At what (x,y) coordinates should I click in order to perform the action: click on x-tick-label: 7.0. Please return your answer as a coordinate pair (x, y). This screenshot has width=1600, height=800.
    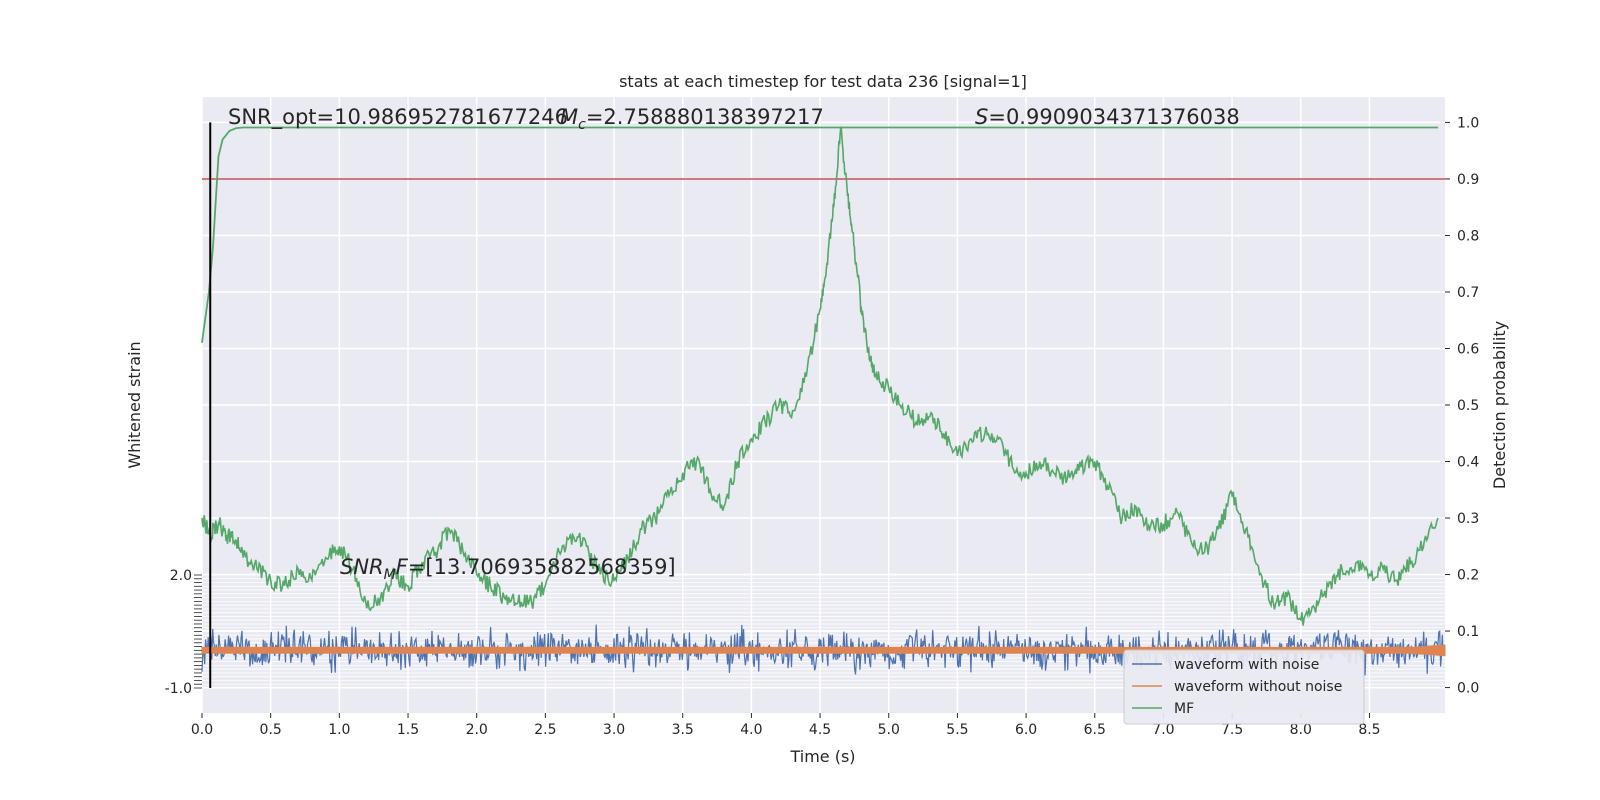
    Looking at the image, I should click on (1163, 730).